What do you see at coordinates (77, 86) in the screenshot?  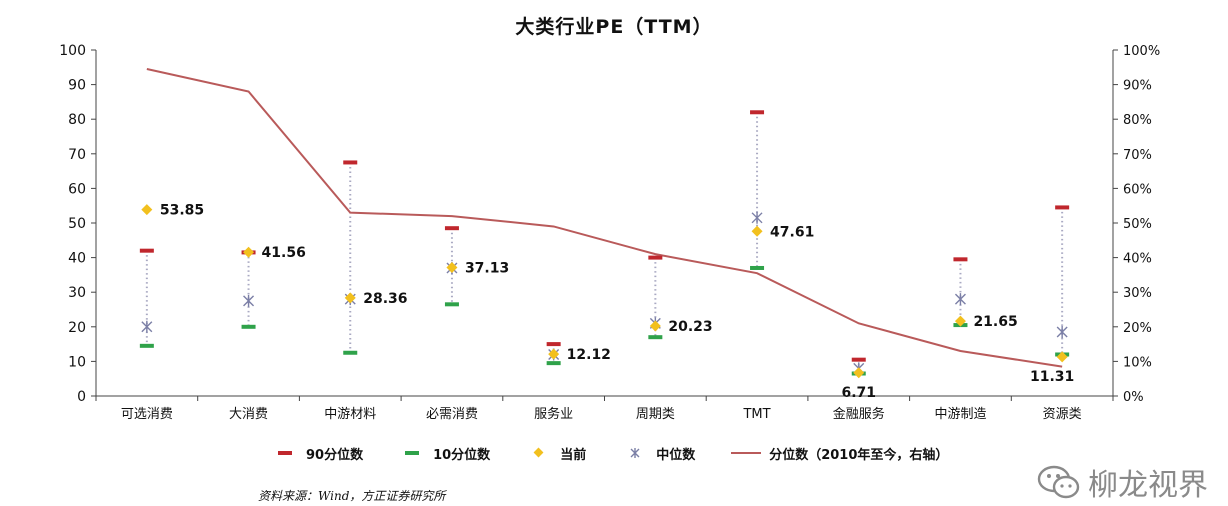 I see `left-tick-label: 90` at bounding box center [77, 86].